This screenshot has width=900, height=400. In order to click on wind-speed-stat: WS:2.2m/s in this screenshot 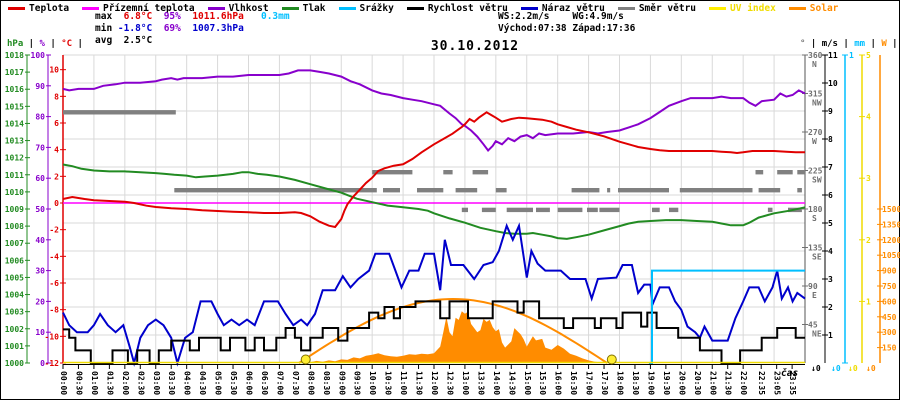, I will do `click(524, 16)`.